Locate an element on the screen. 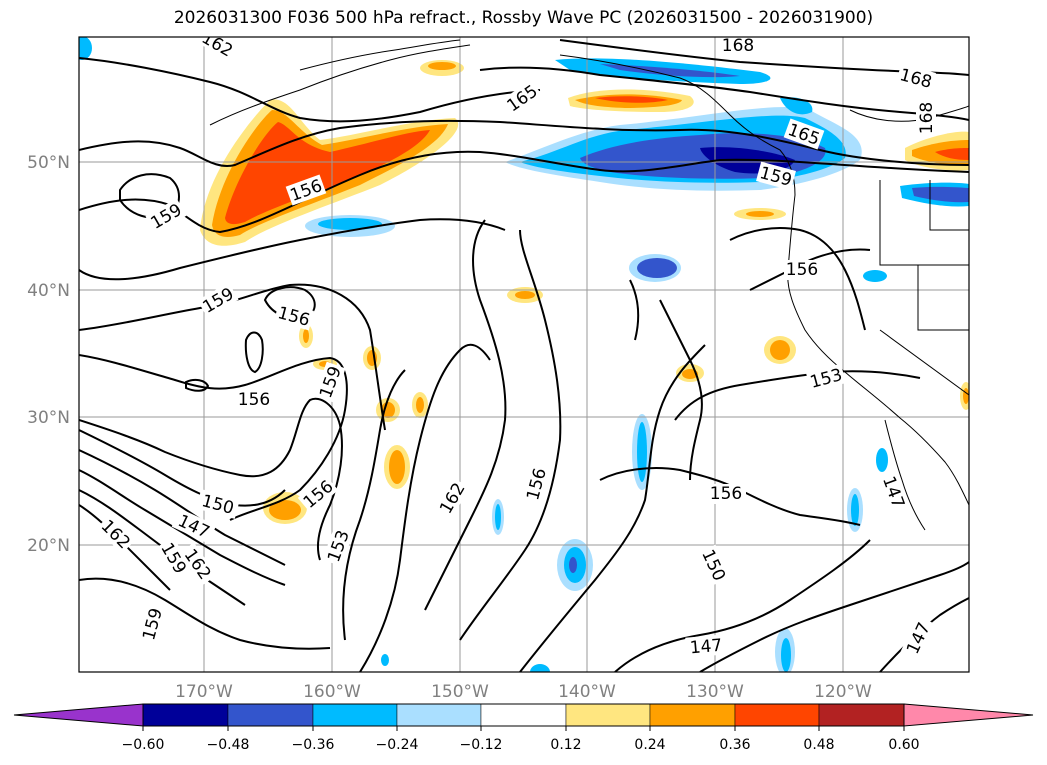  colorbar-tick-label: −0.48 is located at coordinates (228, 745).